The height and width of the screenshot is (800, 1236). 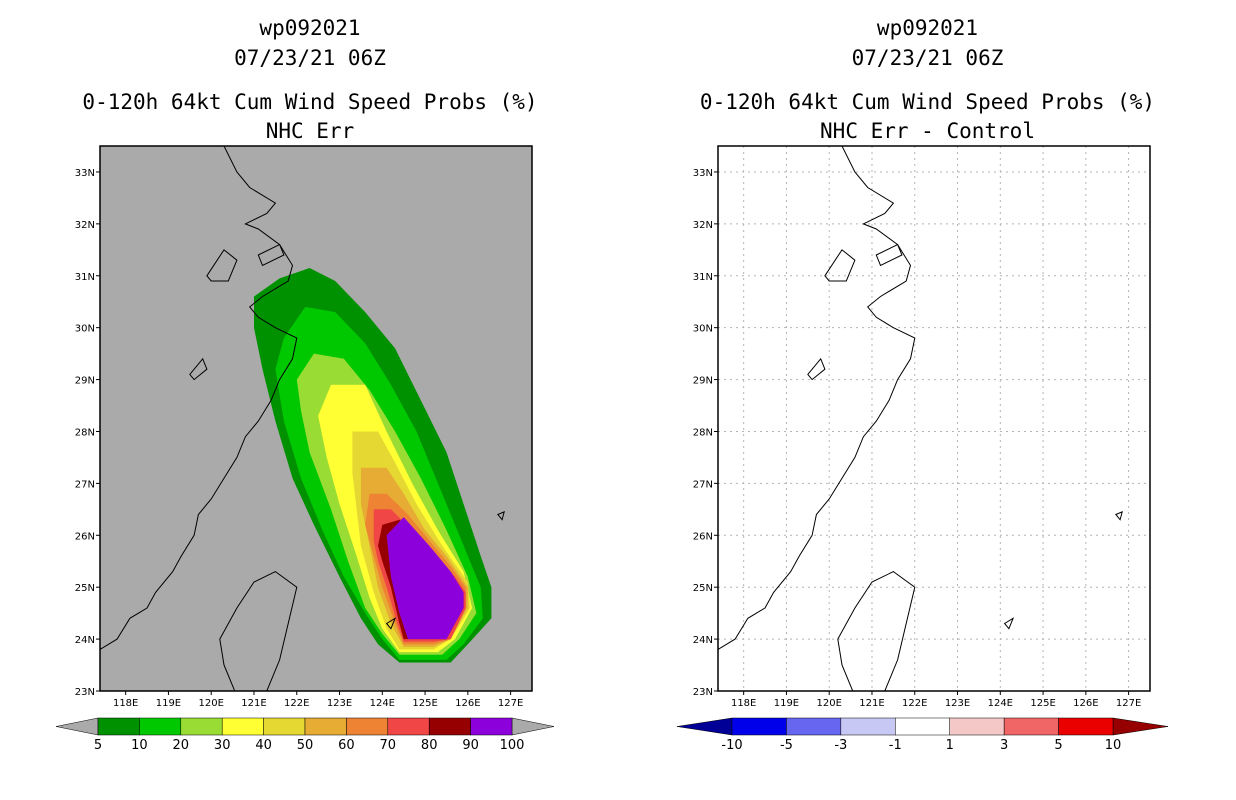 What do you see at coordinates (1004, 745) in the screenshot?
I see `colorbar-label: 3` at bounding box center [1004, 745].